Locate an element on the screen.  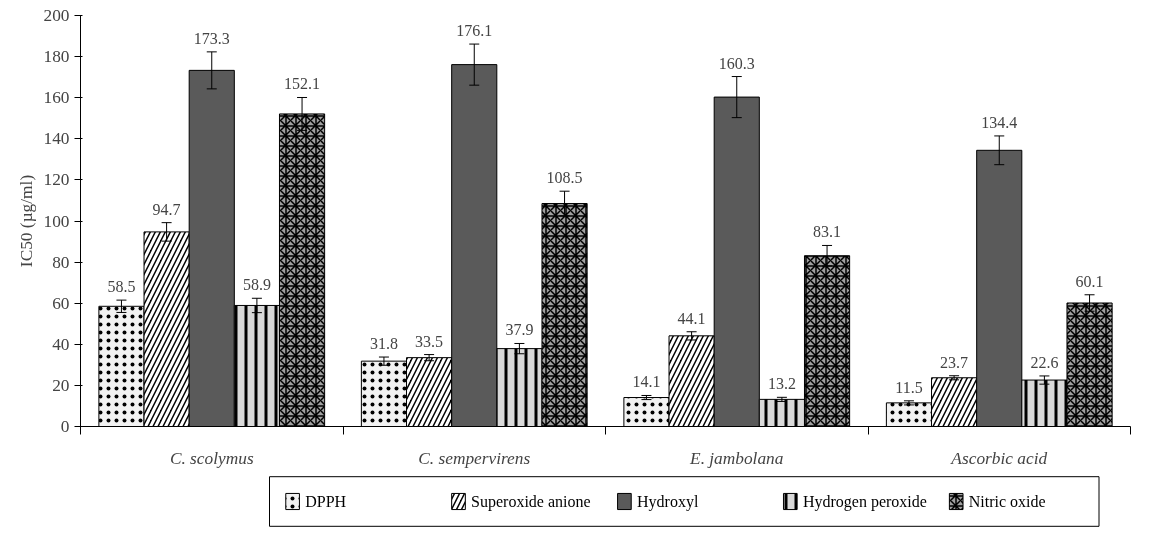
y-tick-label: 0 is located at coordinates (65, 426).